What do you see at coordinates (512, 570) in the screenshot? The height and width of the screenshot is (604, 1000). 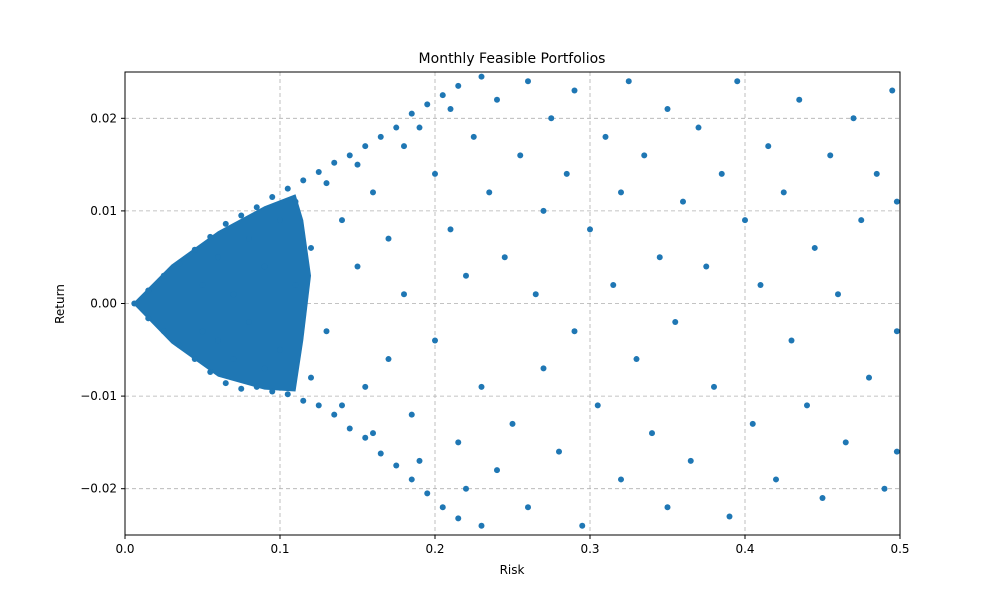 I see `x-axis-label: Risk` at bounding box center [512, 570].